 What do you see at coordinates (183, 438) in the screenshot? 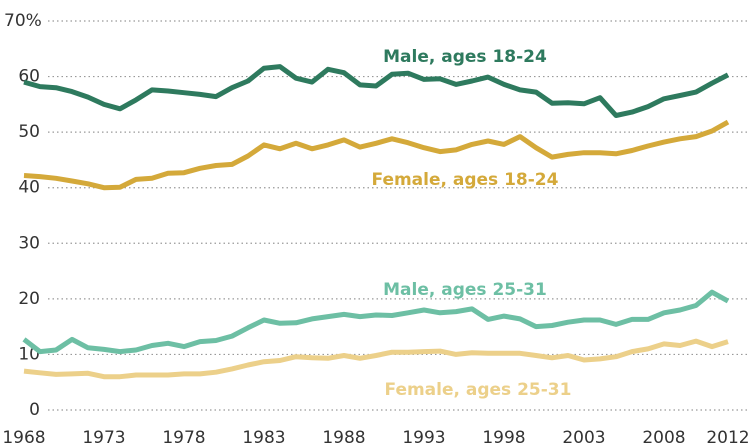
I see `x-tick-label: 1978` at bounding box center [183, 438].